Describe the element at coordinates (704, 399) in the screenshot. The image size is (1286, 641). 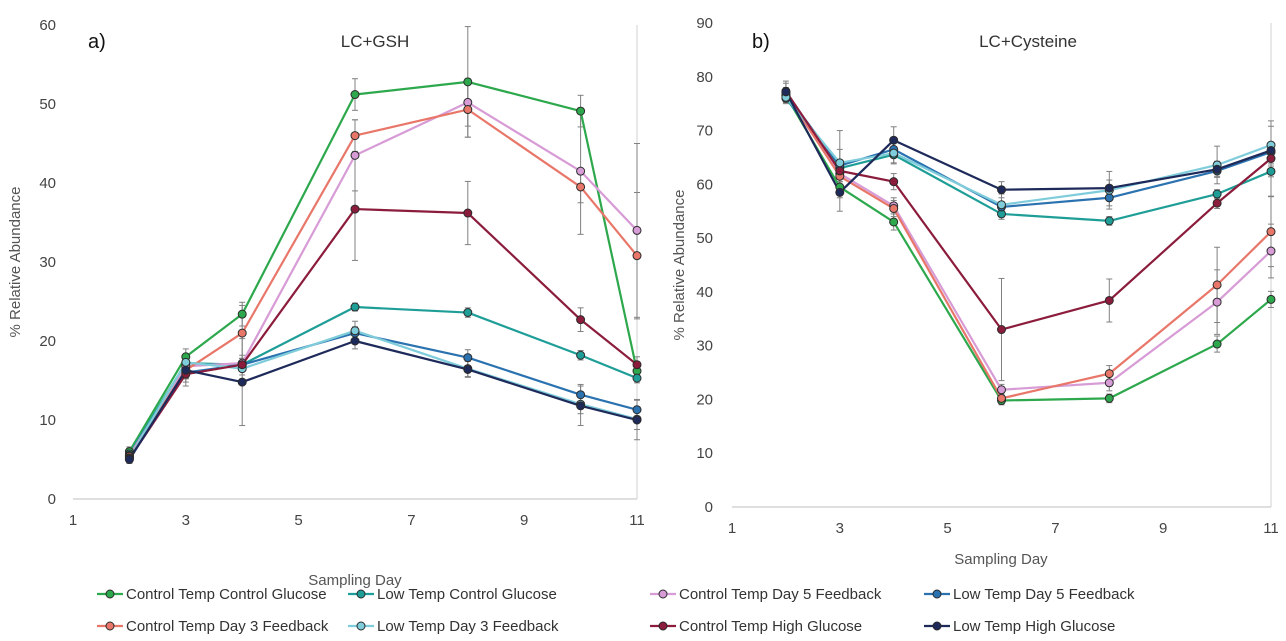
I see `panel-b-y-tick-label: 20` at that location.